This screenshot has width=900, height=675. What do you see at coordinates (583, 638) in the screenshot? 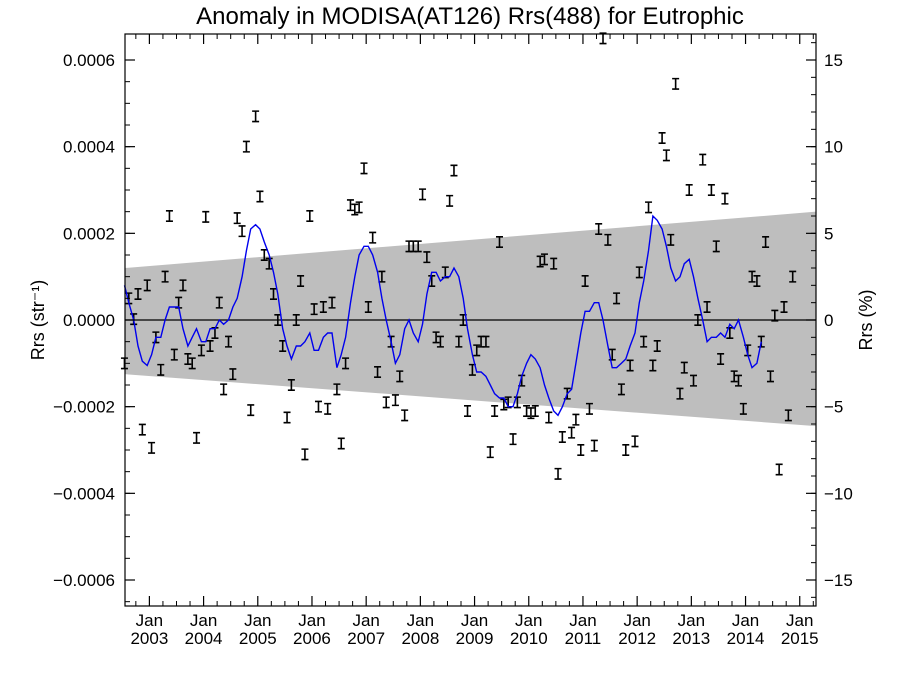
I see `x-tick-label-year: 2011` at bounding box center [583, 638].